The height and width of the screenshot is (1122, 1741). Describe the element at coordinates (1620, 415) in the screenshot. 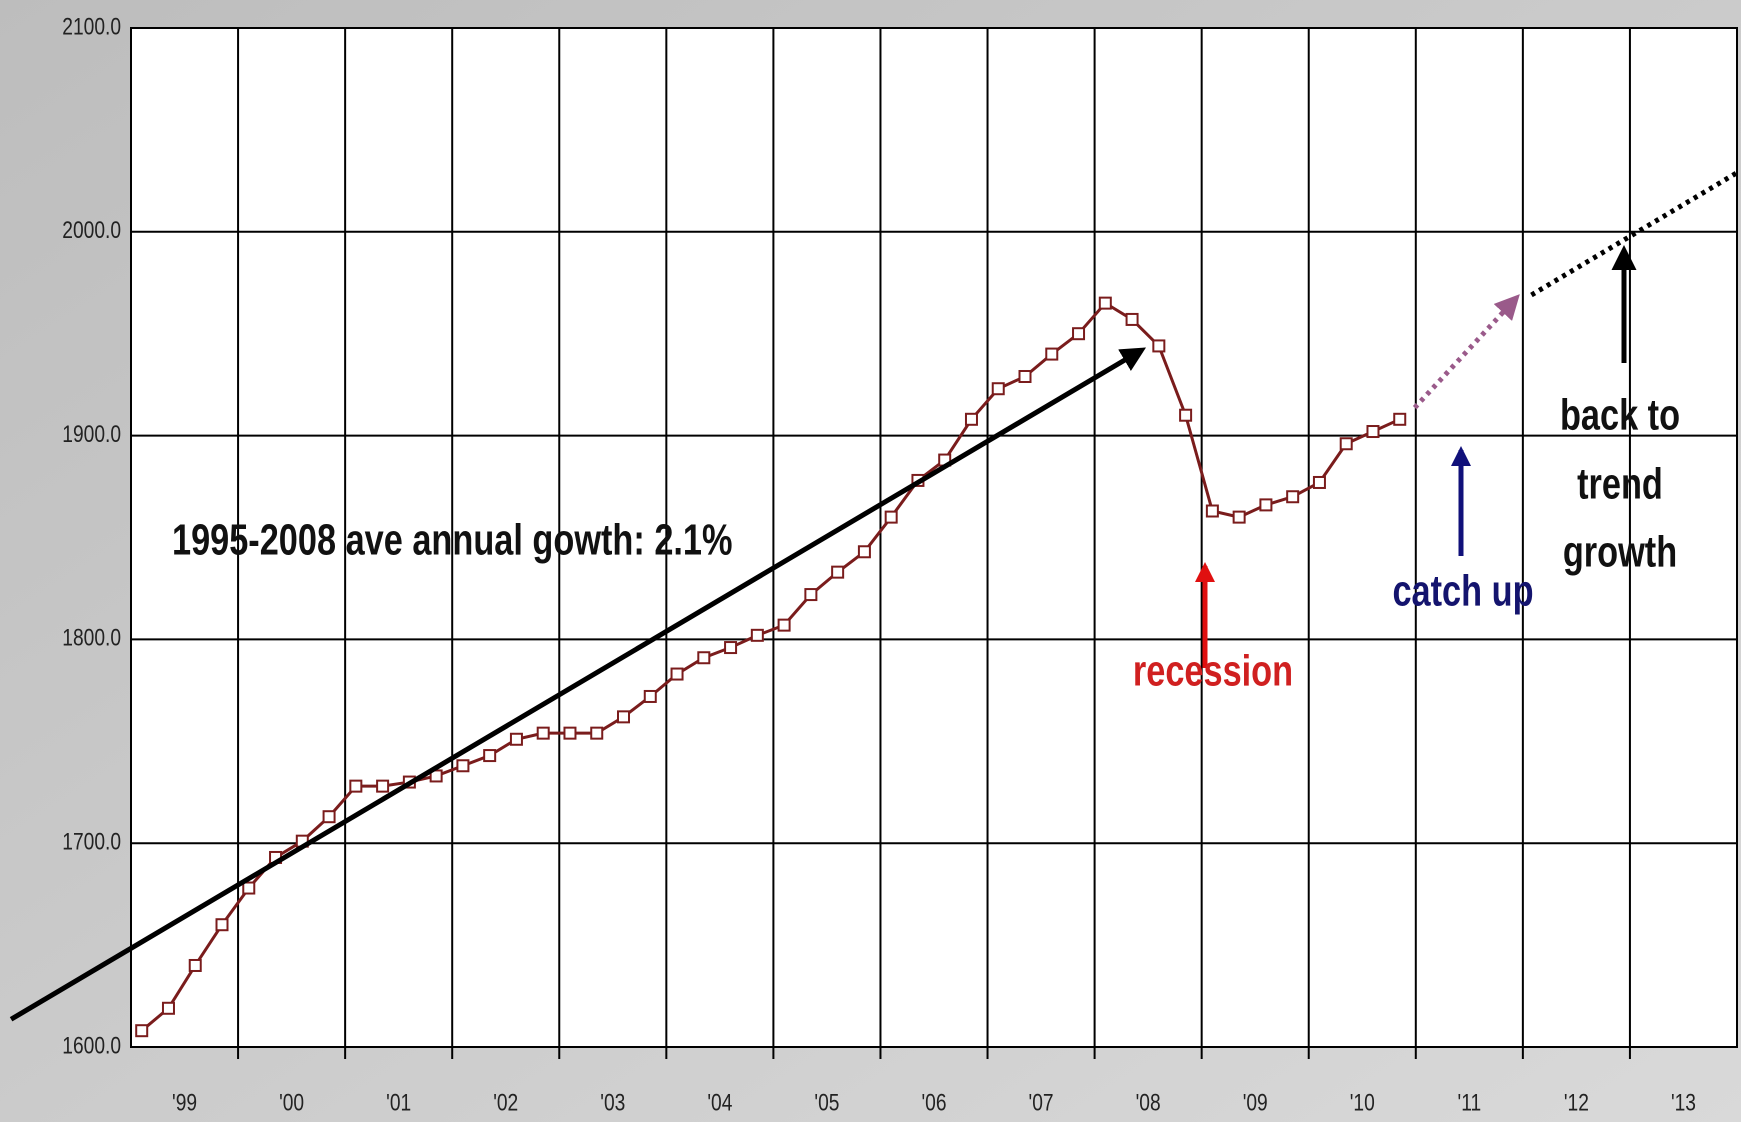

I see `trend-label: back to` at that location.